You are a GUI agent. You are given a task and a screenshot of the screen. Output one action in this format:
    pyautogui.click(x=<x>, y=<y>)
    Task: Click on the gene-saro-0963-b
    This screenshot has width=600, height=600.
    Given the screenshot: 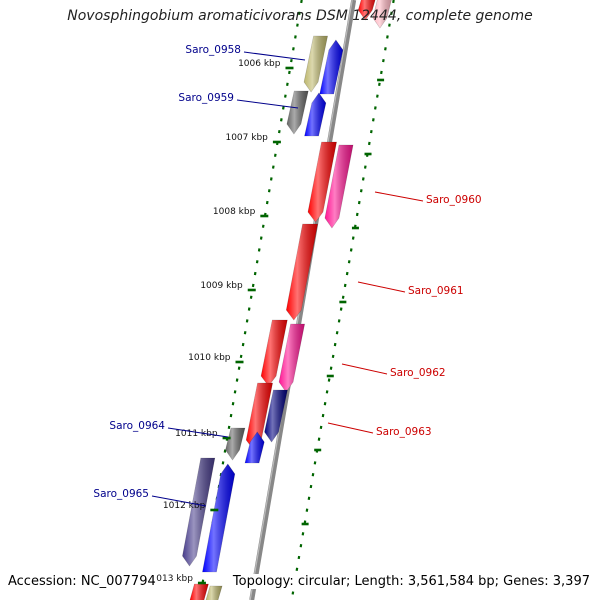 What is the action you would take?
    pyautogui.click(x=276, y=416)
    